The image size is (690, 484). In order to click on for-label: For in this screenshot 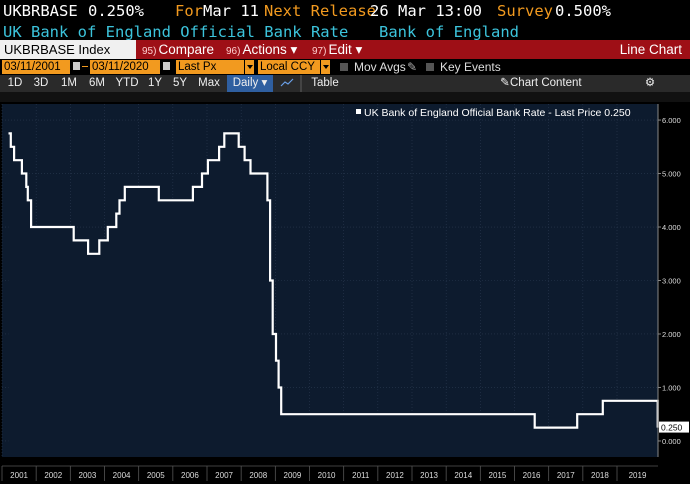, I will do `click(189, 11)`.